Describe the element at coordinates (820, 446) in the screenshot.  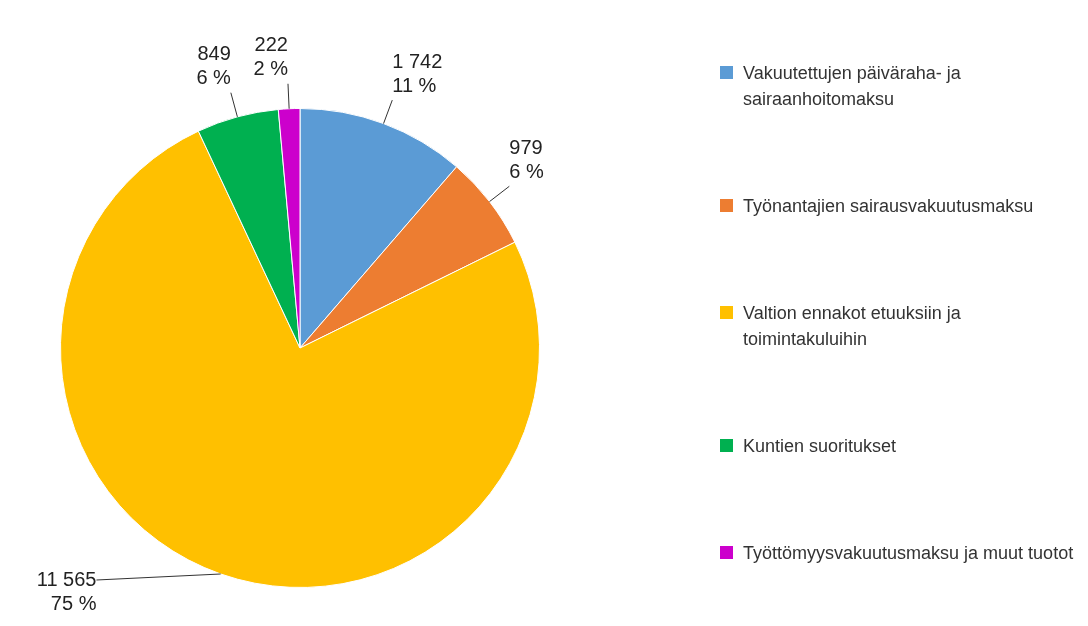
I see `legend-label: Kuntien suoritukset` at that location.